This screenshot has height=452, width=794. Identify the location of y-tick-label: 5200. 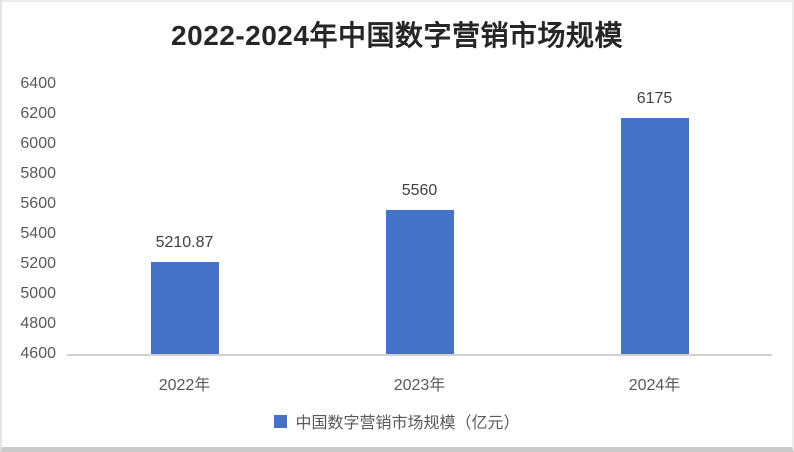
(38, 263).